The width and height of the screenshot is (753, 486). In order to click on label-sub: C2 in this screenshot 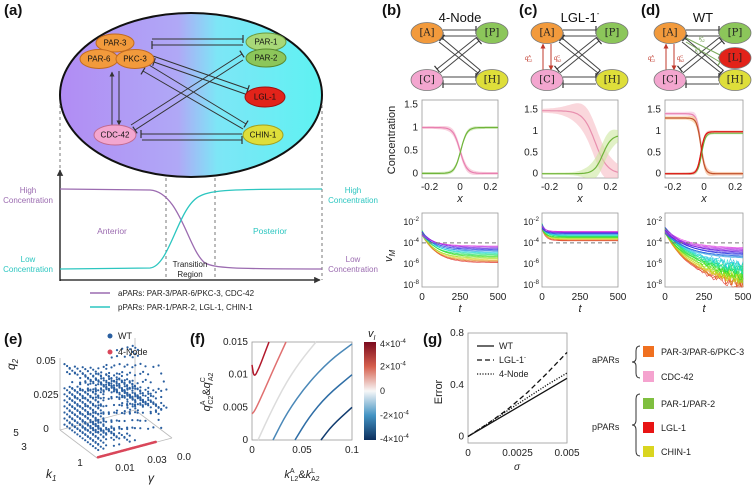, I will do `click(211, 400)`.